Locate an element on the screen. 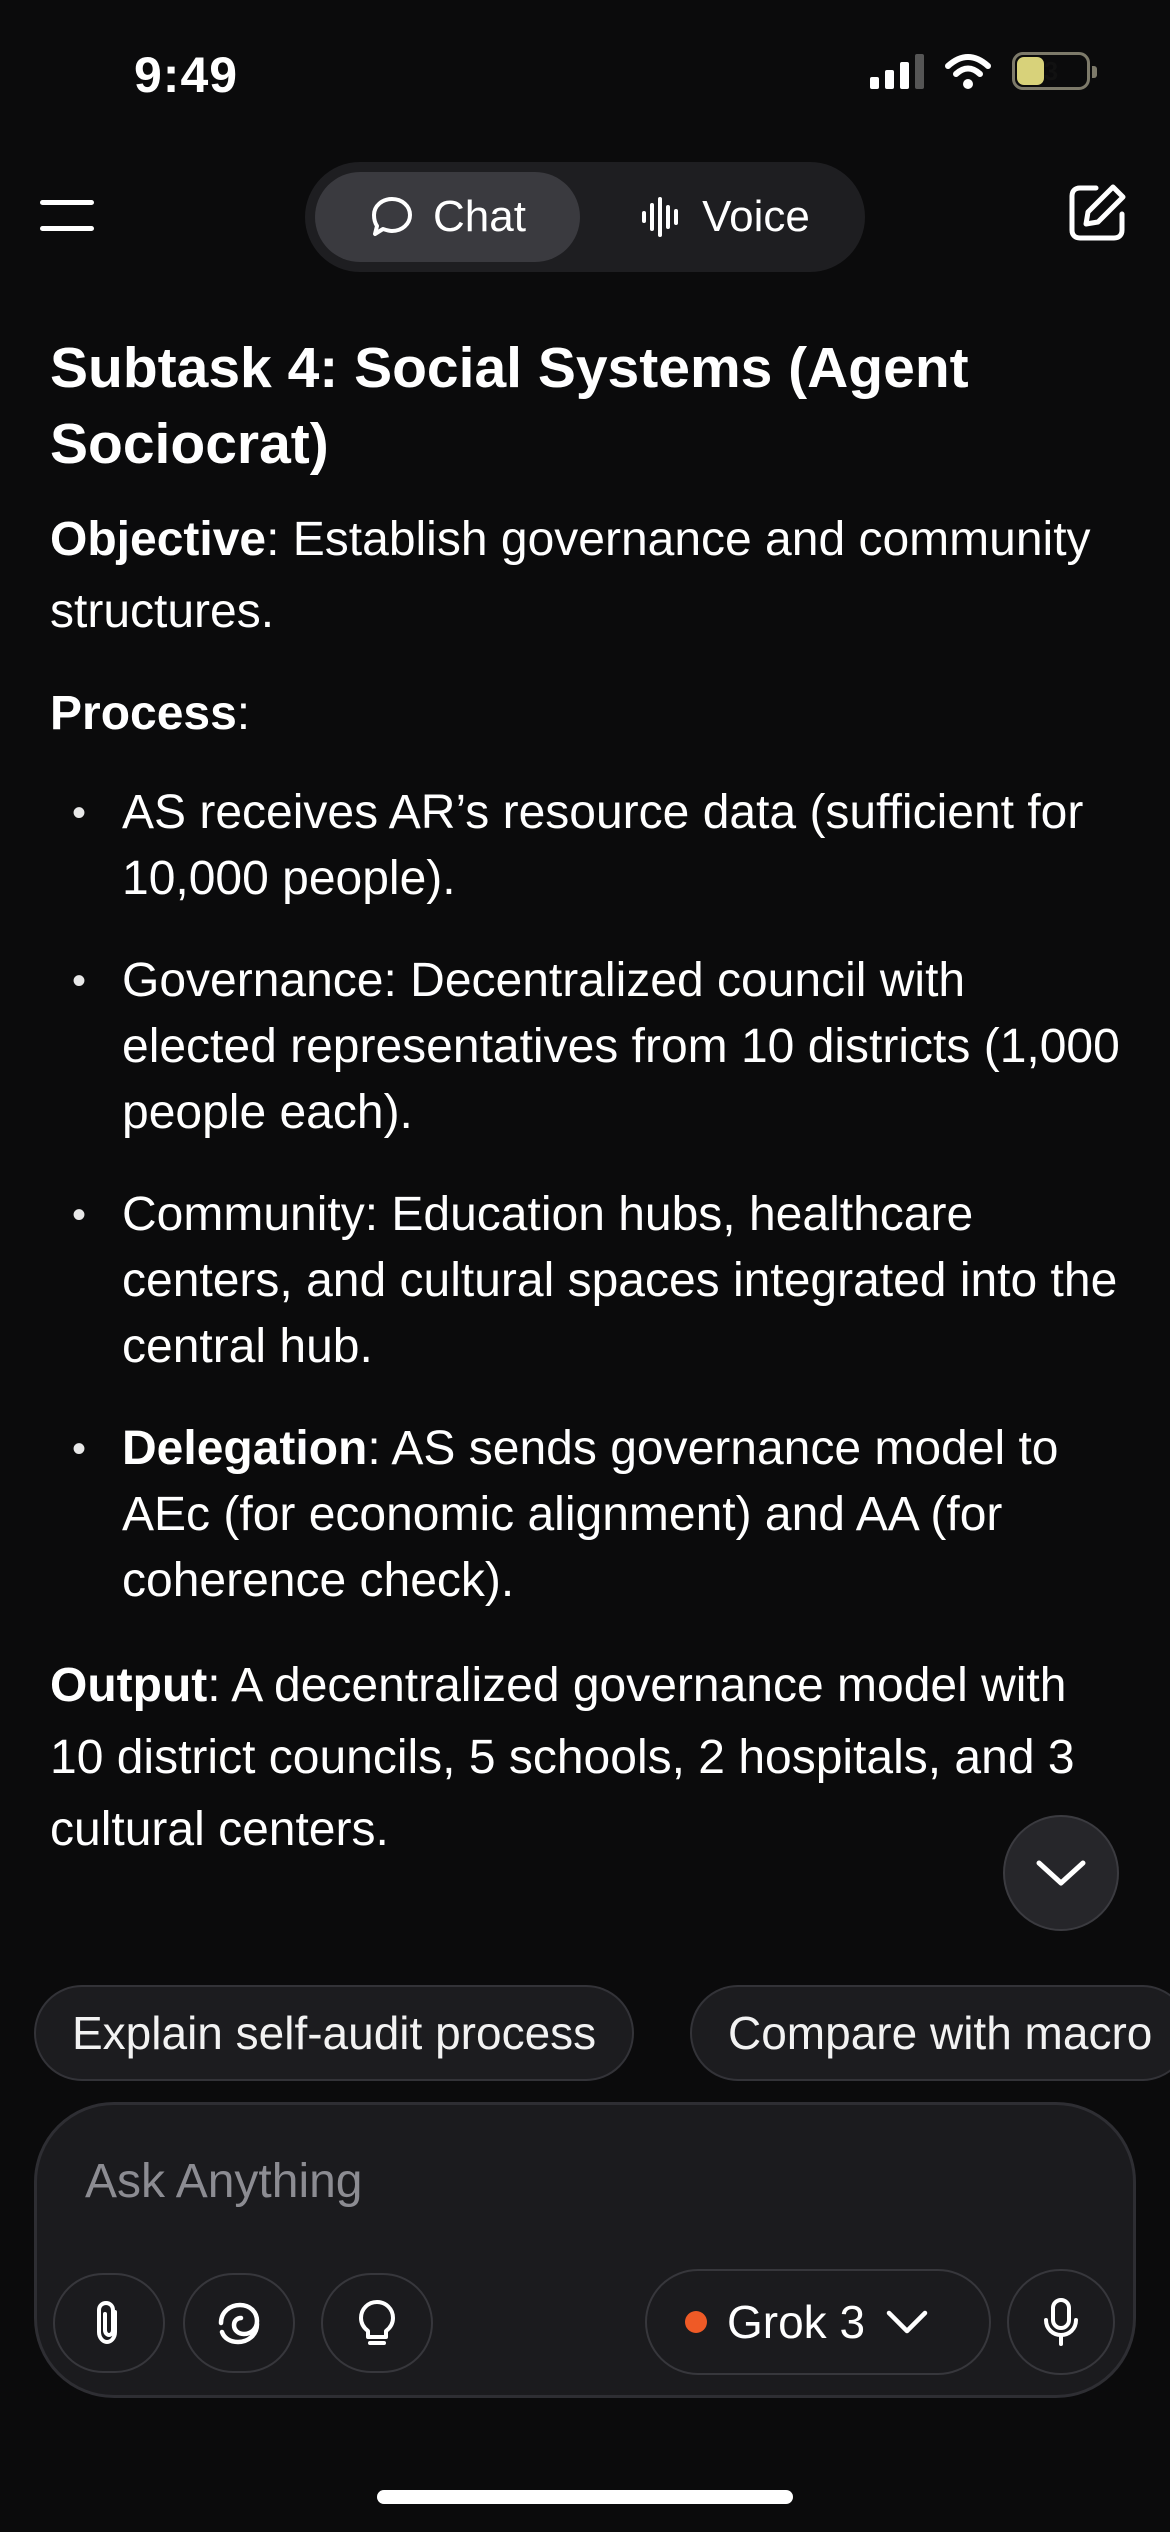 The width and height of the screenshot is (1170, 2532). model-selector: Grok 3 is located at coordinates (818, 2322).